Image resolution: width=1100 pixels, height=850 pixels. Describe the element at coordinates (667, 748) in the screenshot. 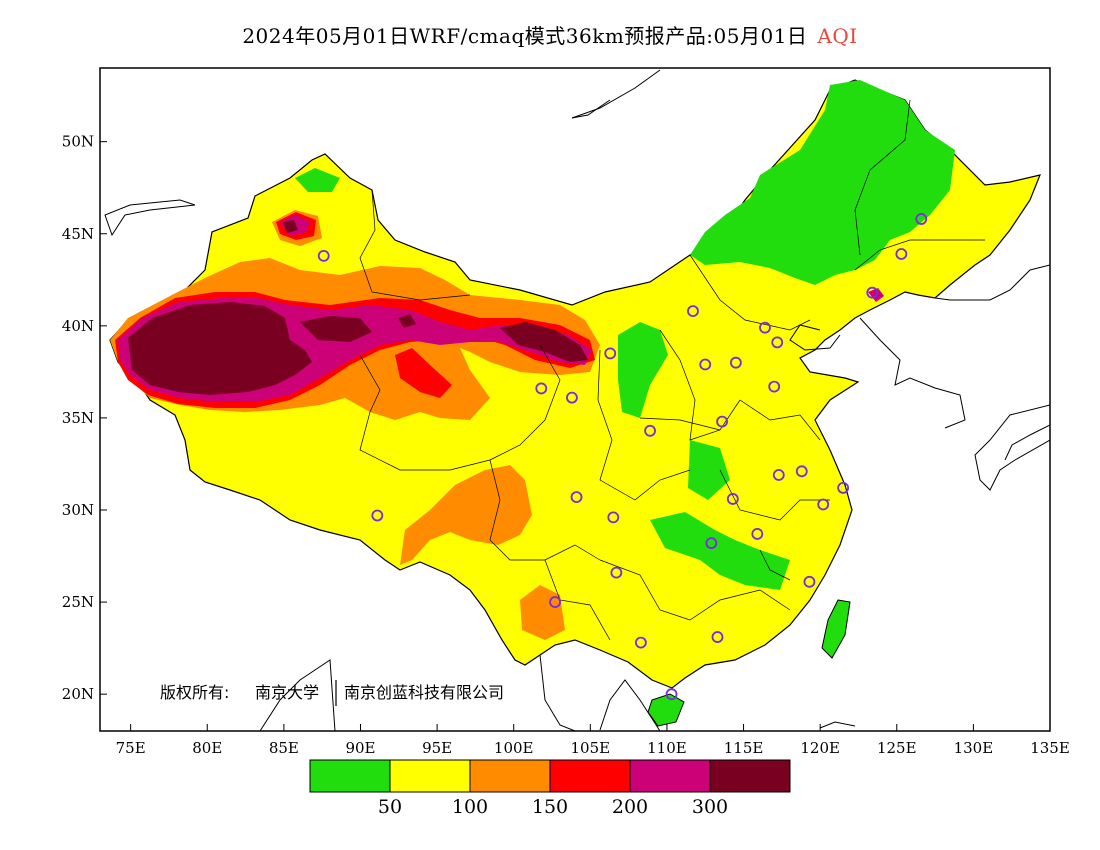

I see `x-tick-label: 110E` at that location.